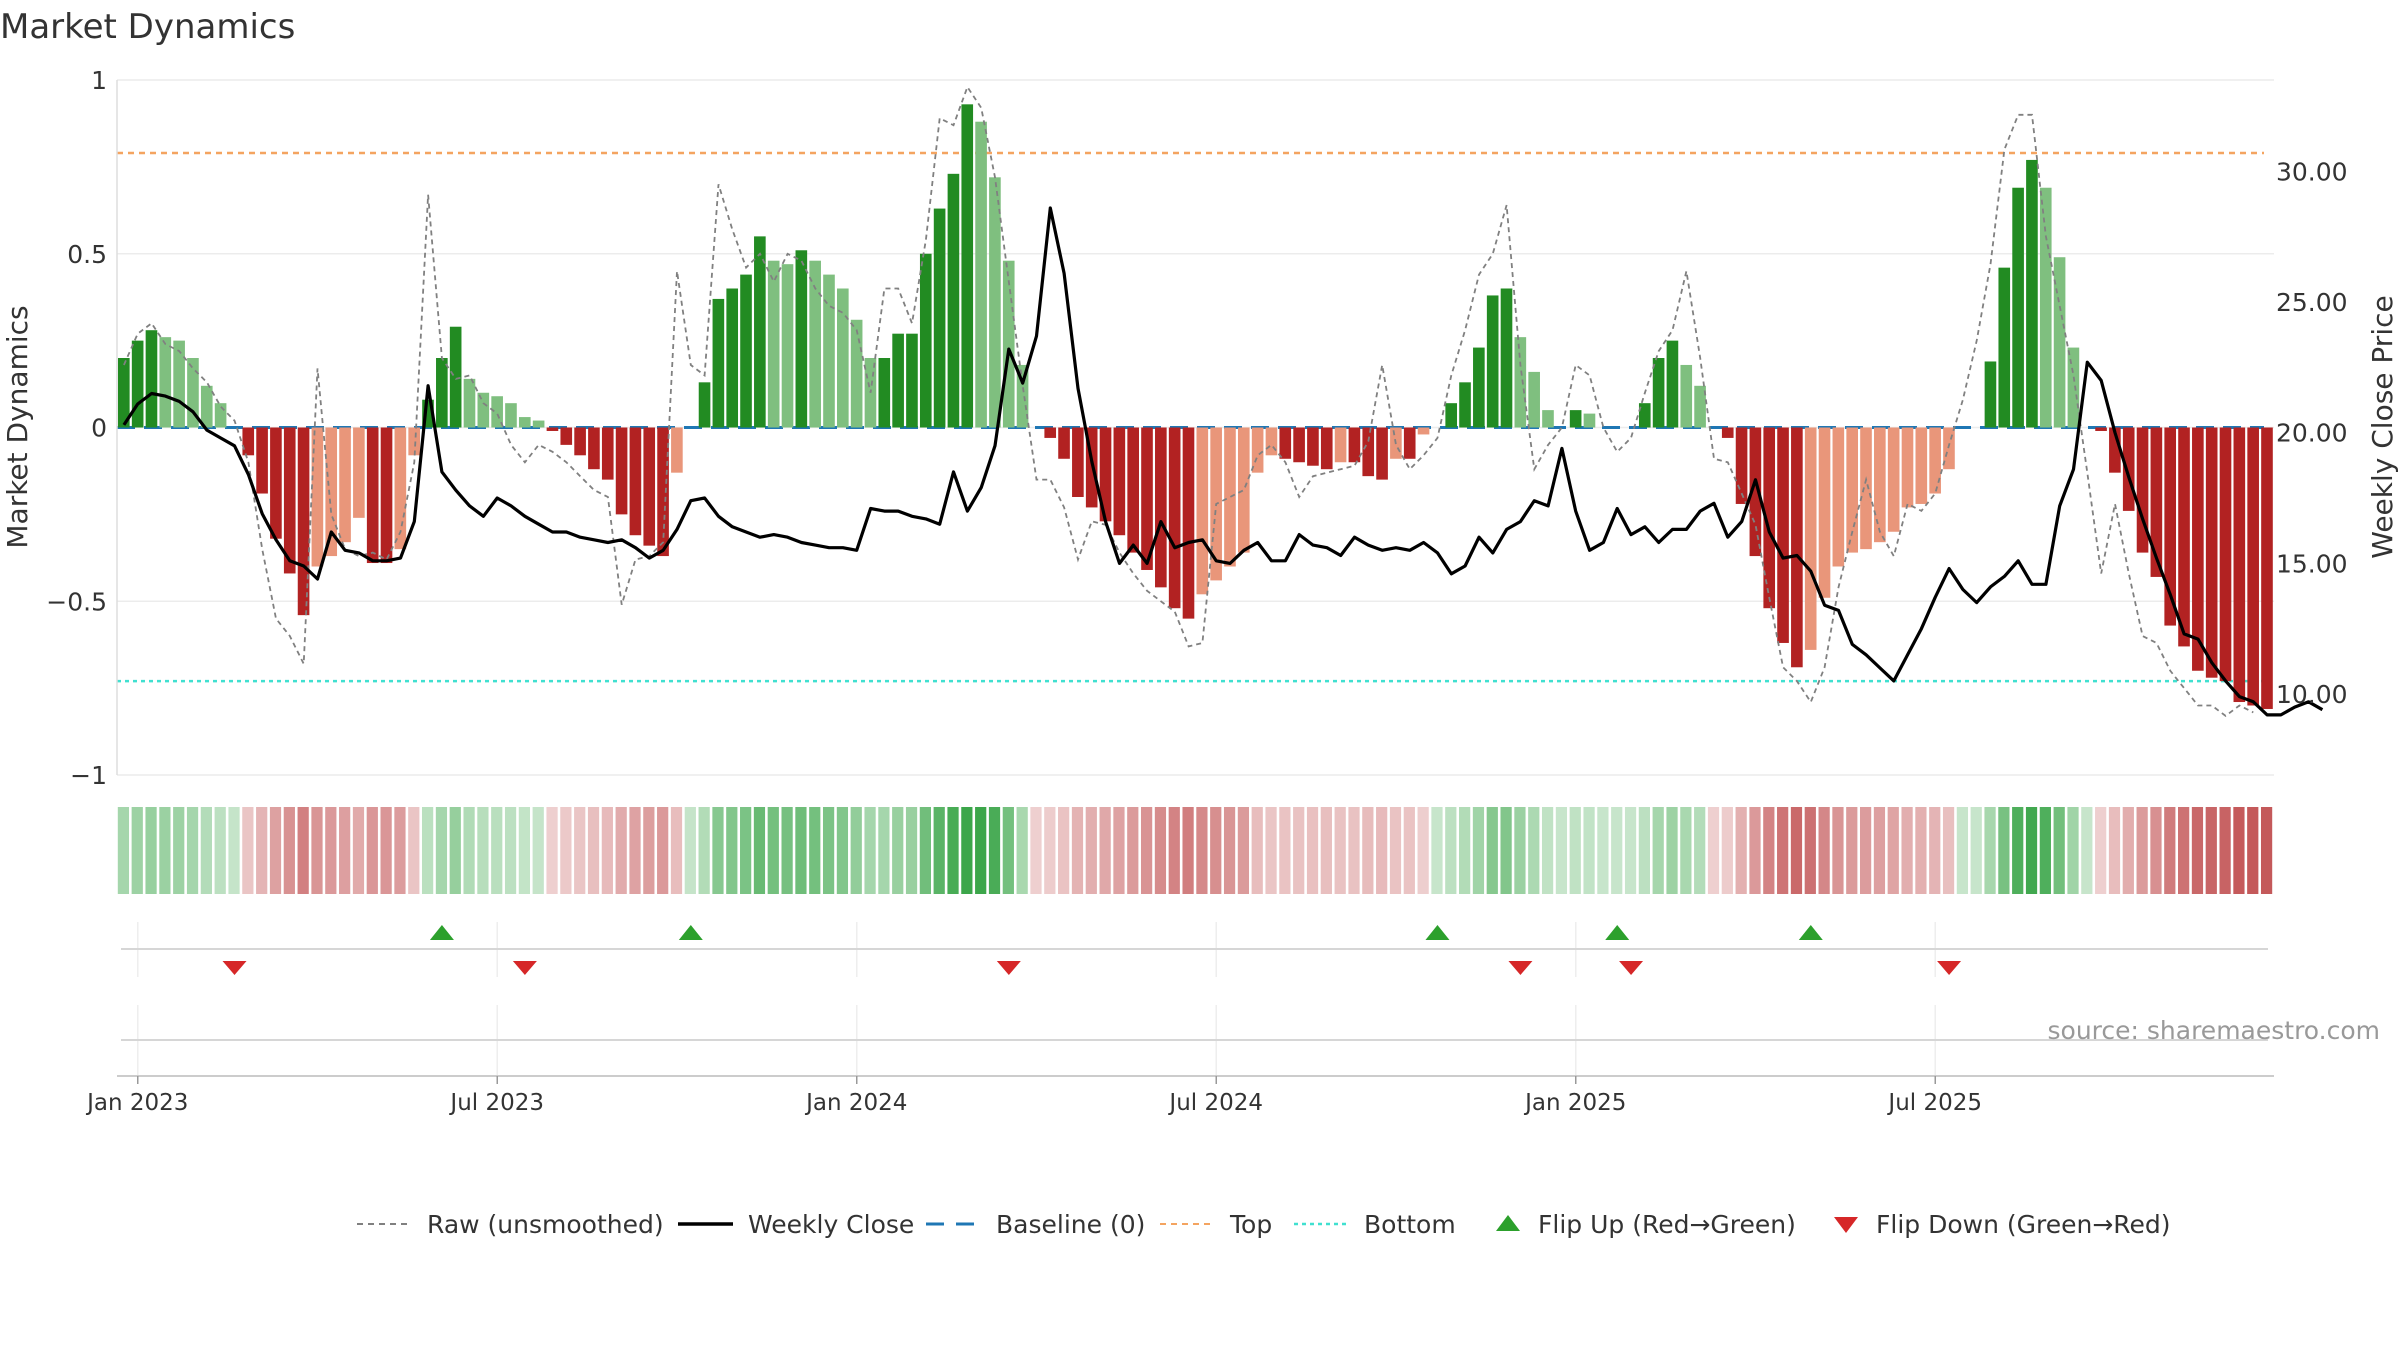 This screenshot has height=1350, width=2400. What do you see at coordinates (1410, 1224) in the screenshot?
I see `legend-label: Bottom` at bounding box center [1410, 1224].